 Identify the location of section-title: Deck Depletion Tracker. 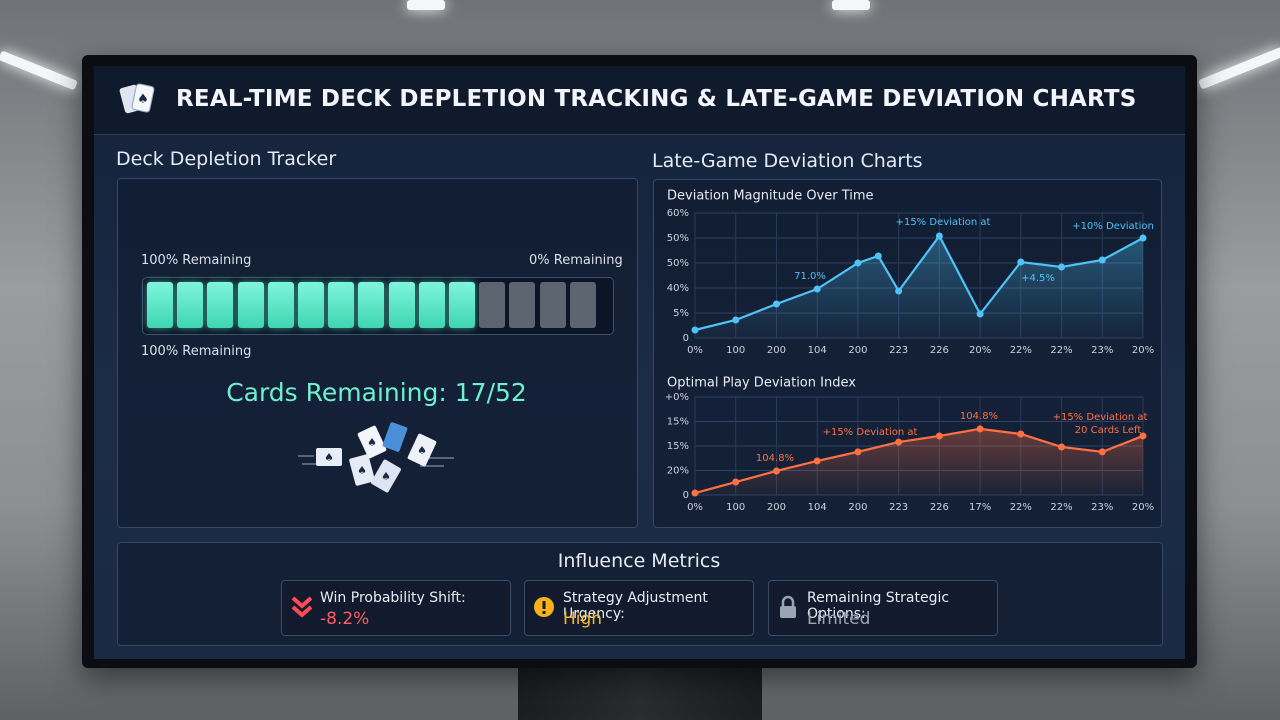
(226, 159).